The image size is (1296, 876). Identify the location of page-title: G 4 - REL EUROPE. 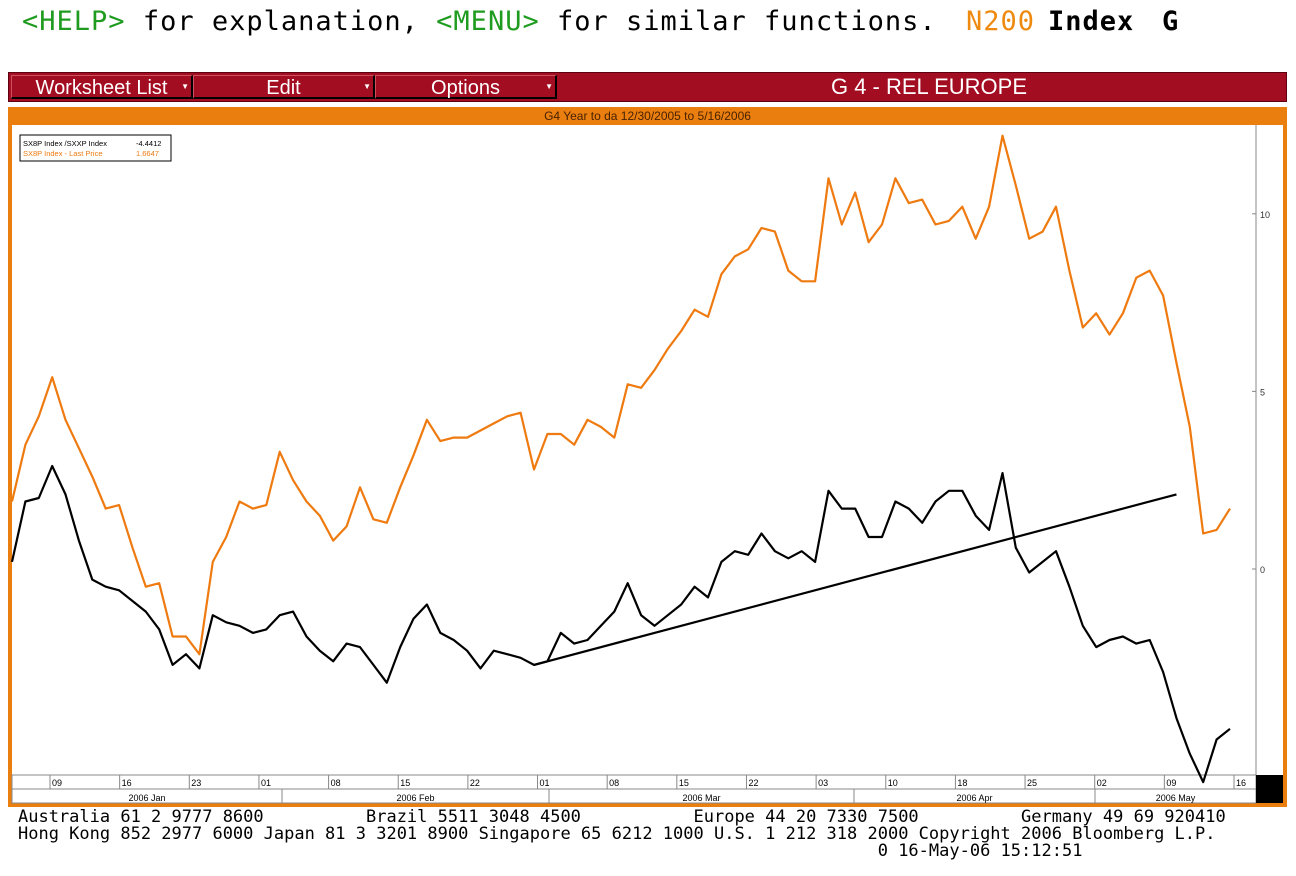
(928, 86).